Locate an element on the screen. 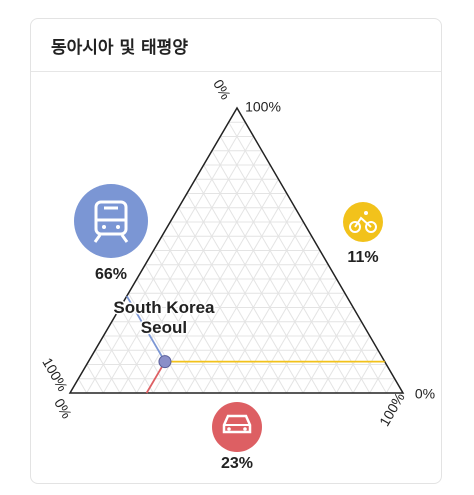 This screenshot has height=495, width=474. point-label: South Korea is located at coordinates (164, 307).